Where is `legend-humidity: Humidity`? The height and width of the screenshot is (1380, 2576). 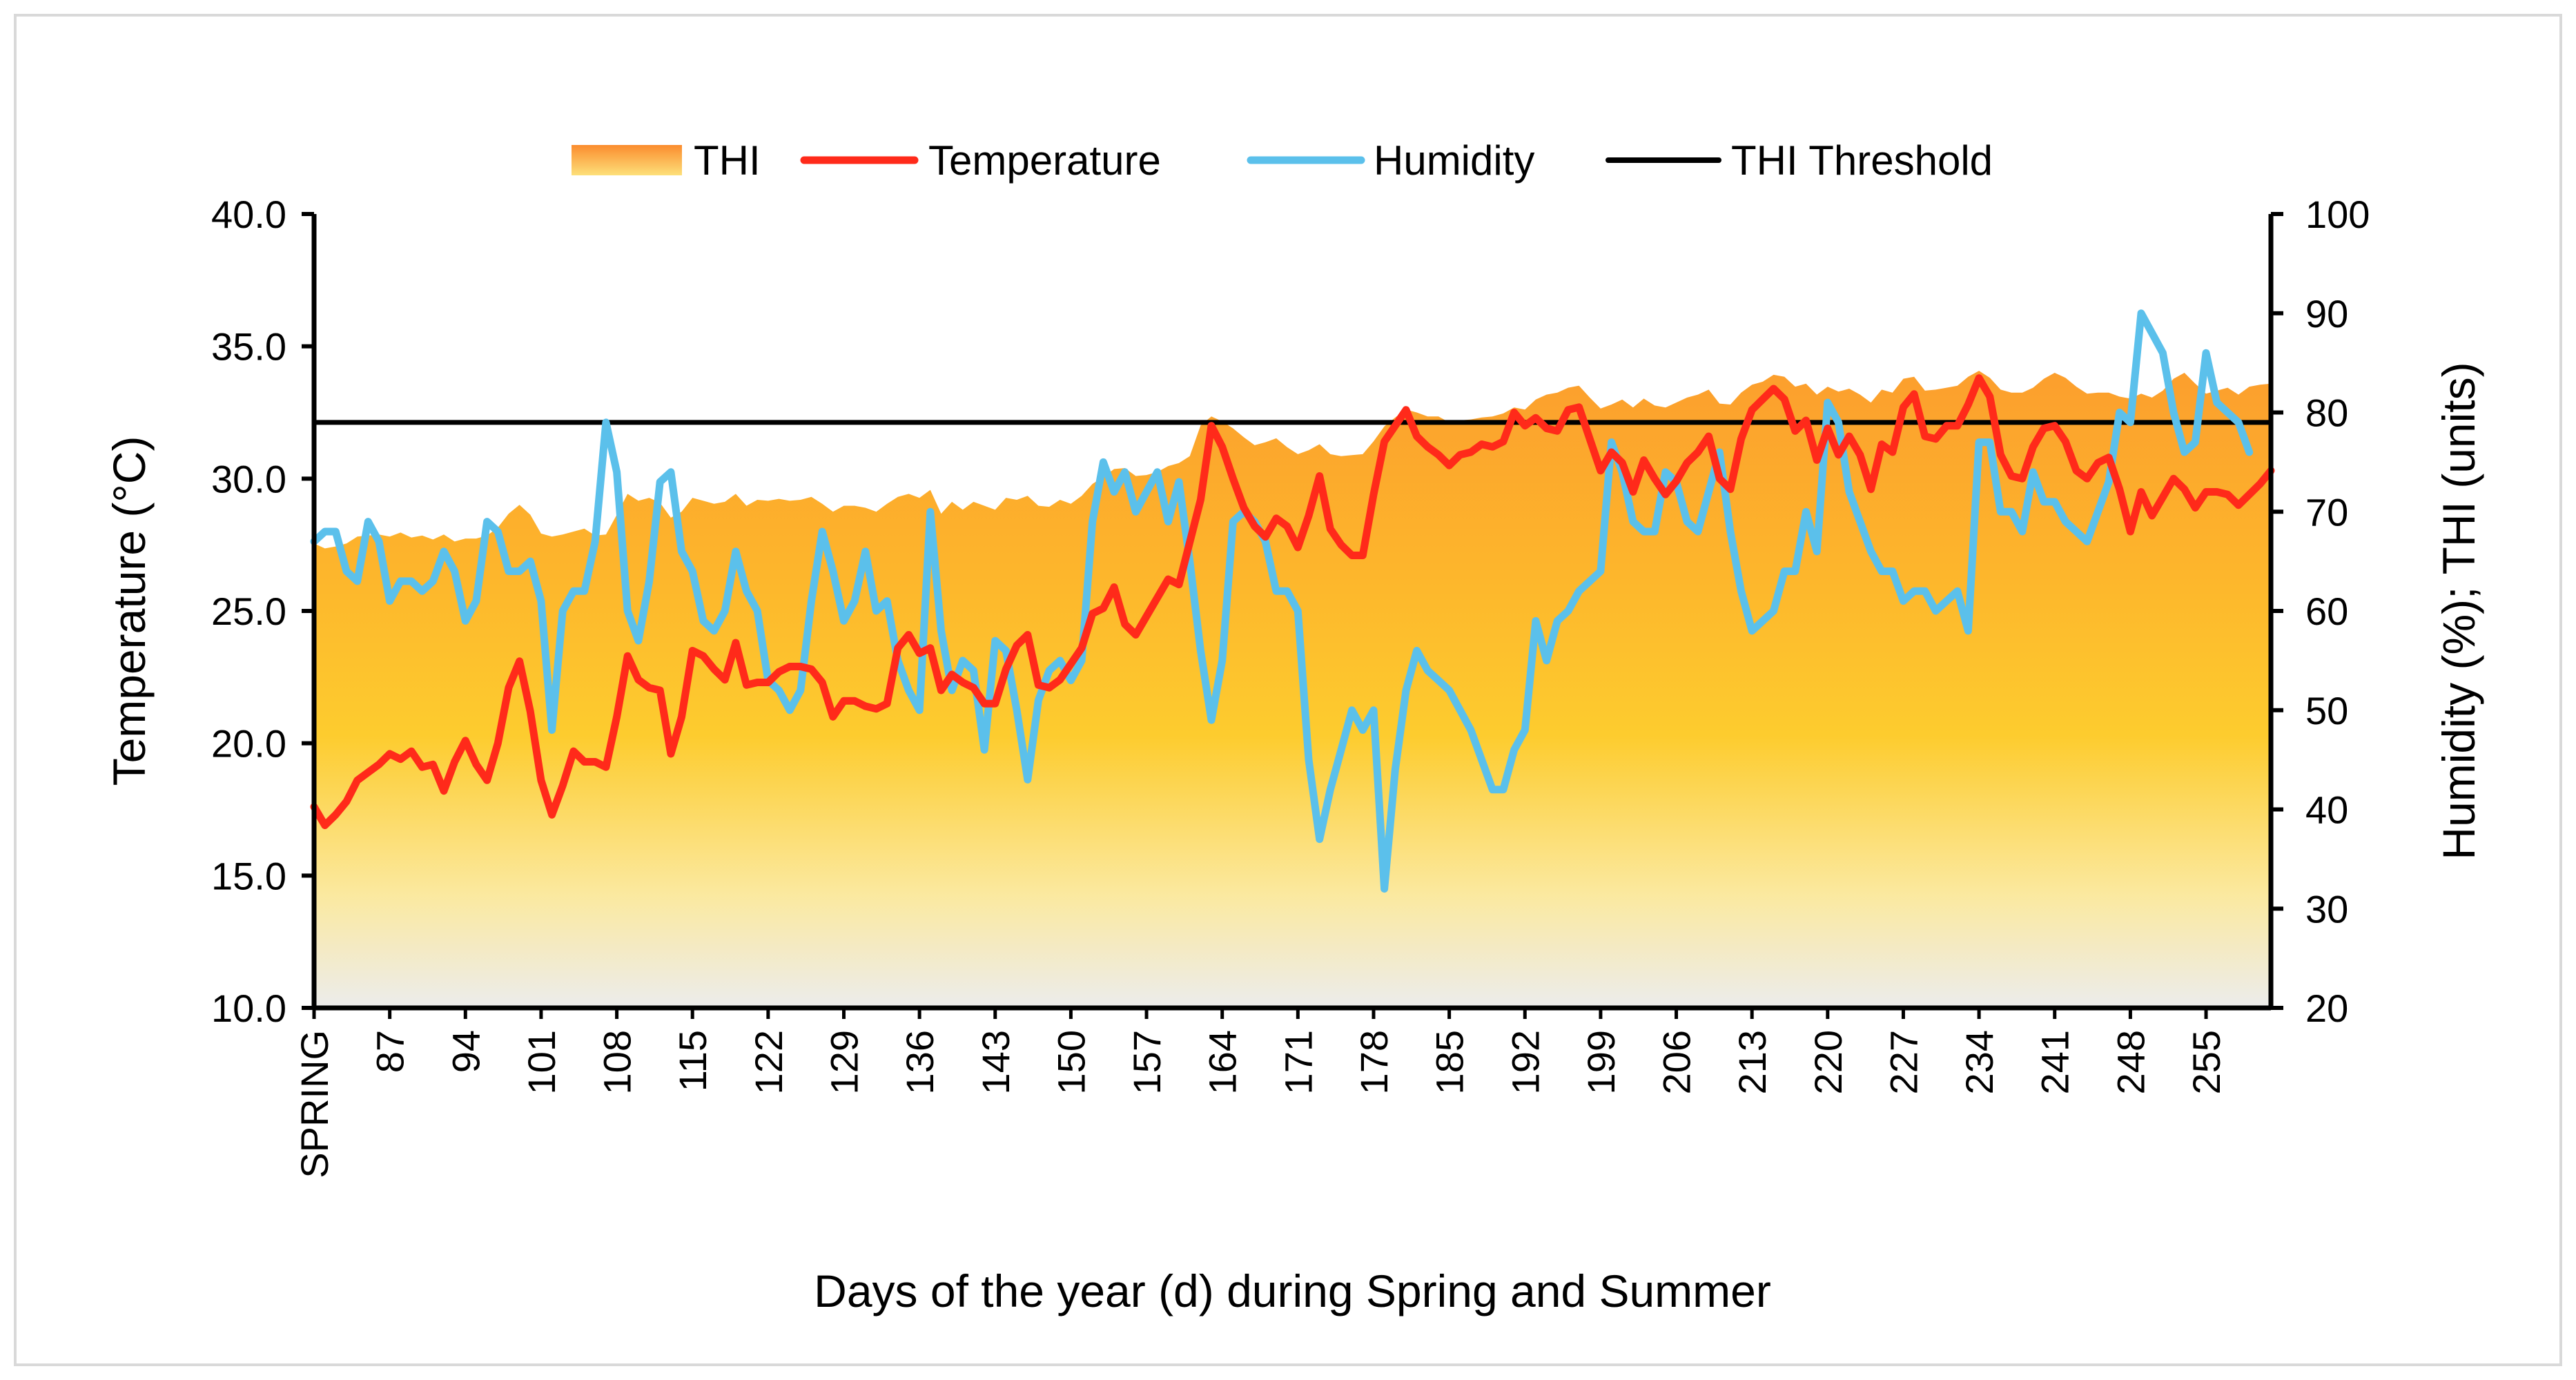 legend-humidity: Humidity is located at coordinates (1390, 160).